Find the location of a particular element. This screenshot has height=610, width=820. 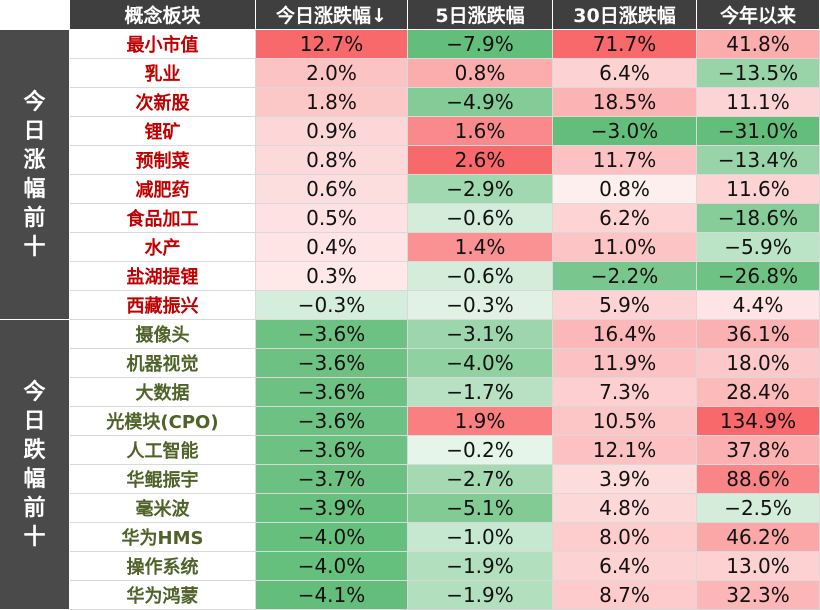

value-cell: 1.6% is located at coordinates (480, 131).